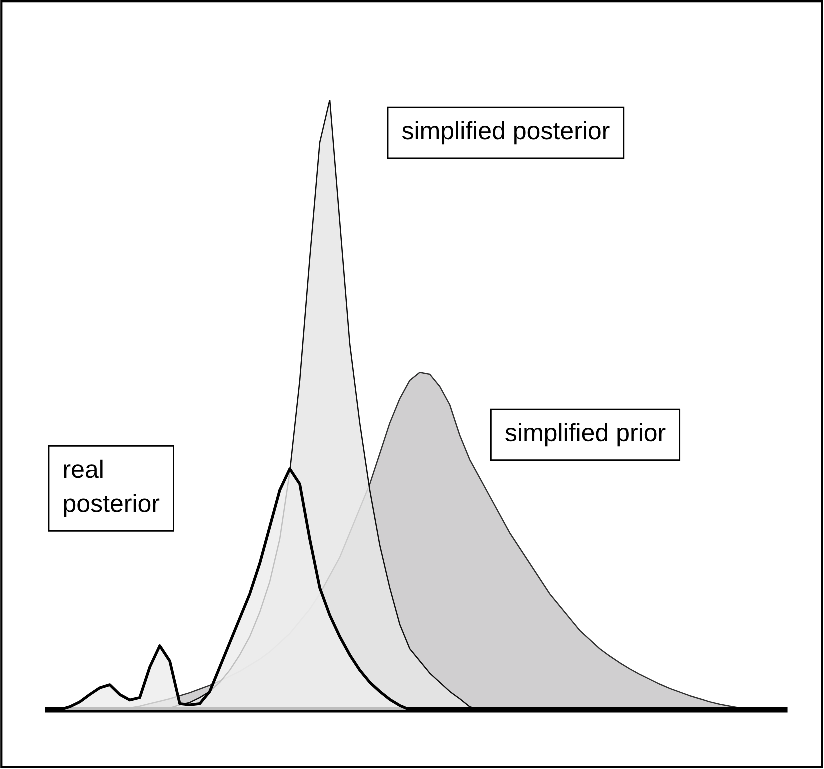 The width and height of the screenshot is (824, 769). I want to click on text: simplified posterior, so click(506, 133).